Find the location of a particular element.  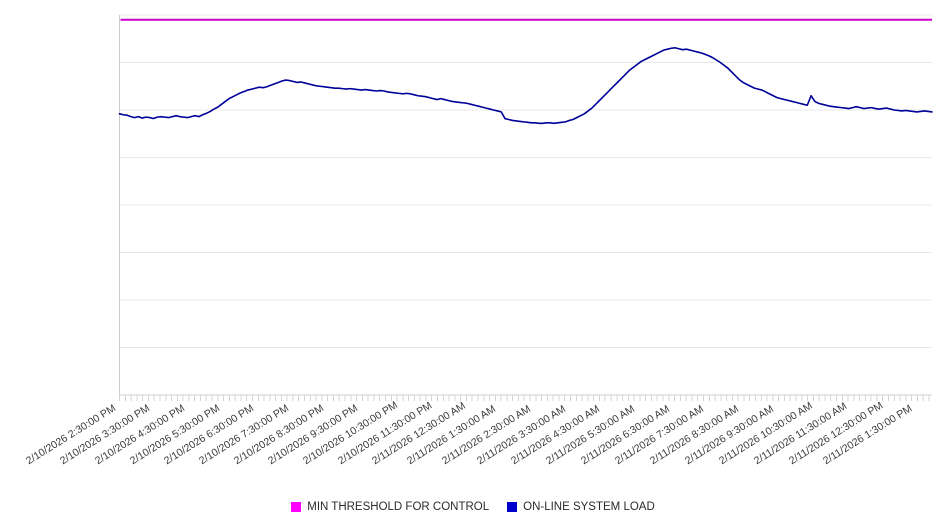

x-axis-minor-ticks is located at coordinates (524, 398).